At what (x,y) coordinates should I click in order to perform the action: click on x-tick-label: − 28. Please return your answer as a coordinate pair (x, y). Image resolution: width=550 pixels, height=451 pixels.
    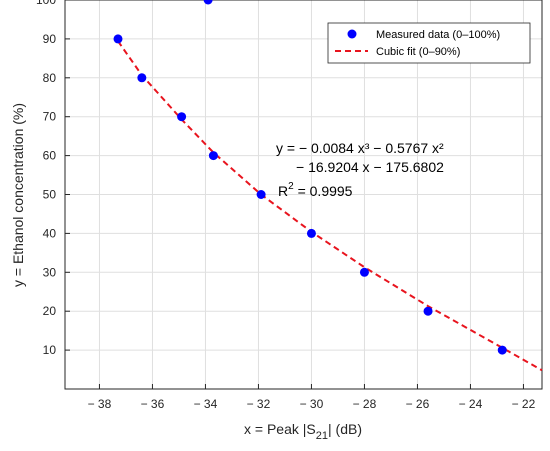
    Looking at the image, I should click on (365, 404).